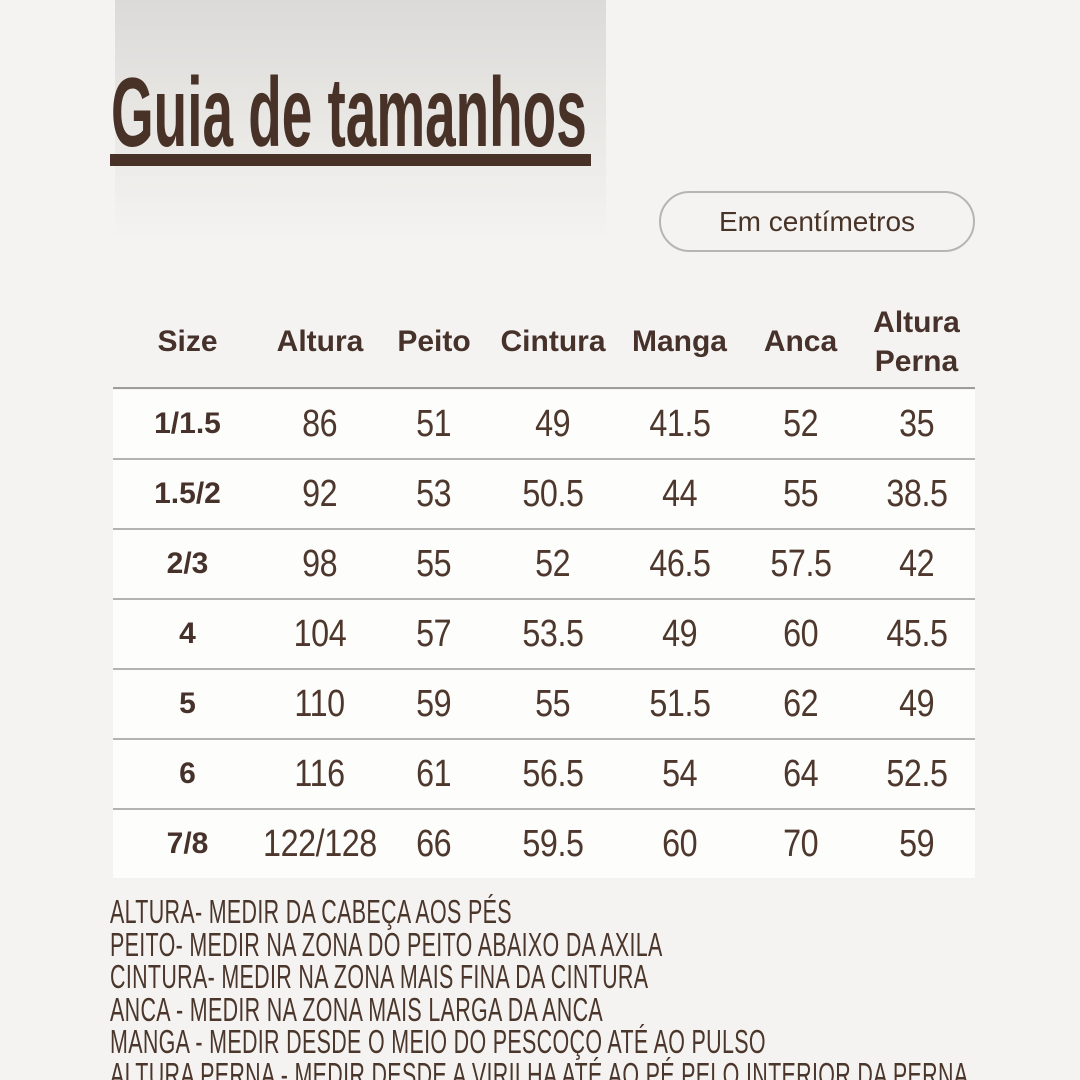 This screenshot has width=1080, height=1080. What do you see at coordinates (916, 633) in the screenshot?
I see `measurement-value: 45.5` at bounding box center [916, 633].